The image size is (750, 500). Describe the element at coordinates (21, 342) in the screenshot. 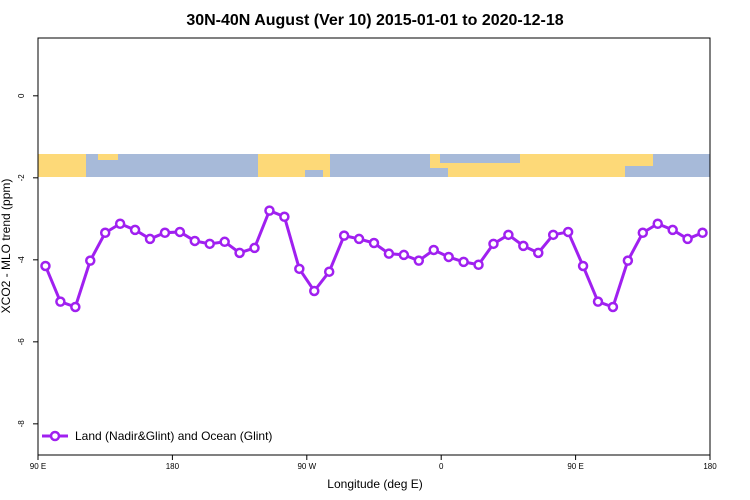

I see `y-tick-label: -6` at that location.